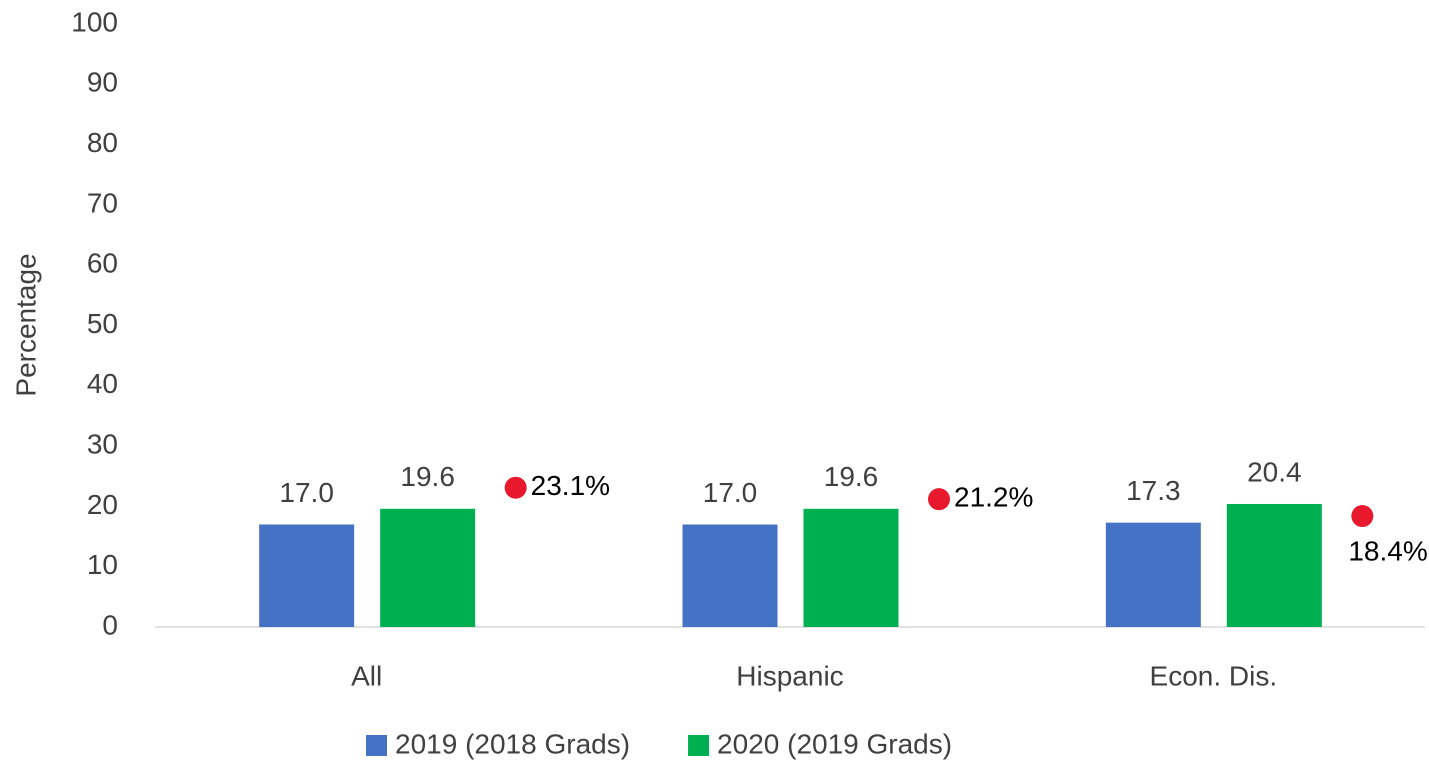 Image resolution: width=1429 pixels, height=762 pixels. I want to click on y-axis-title: Percentage, so click(25, 324).